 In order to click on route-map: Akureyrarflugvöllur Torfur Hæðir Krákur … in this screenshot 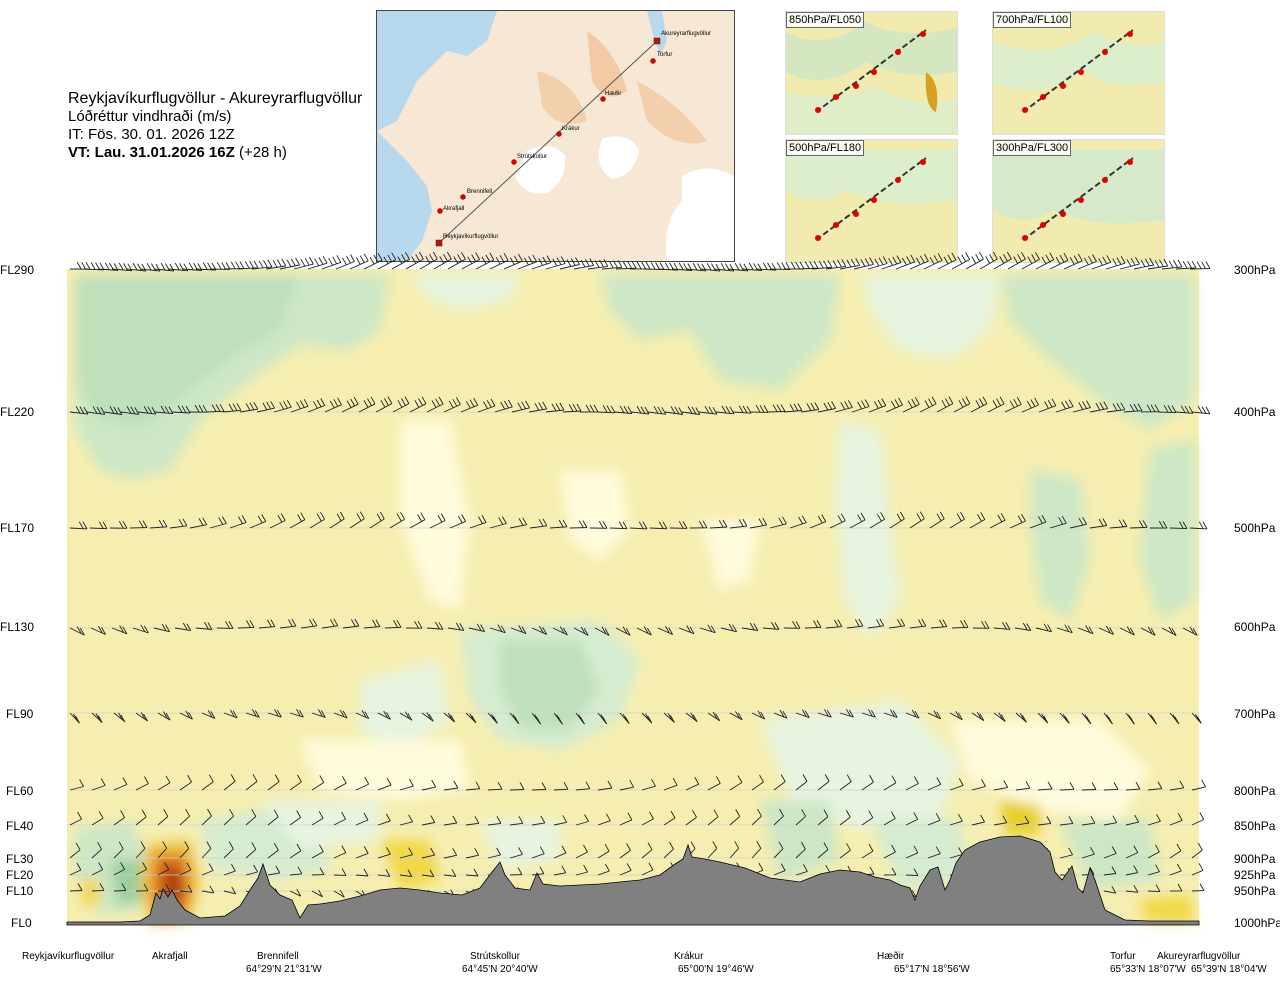, I will do `click(555, 136)`.